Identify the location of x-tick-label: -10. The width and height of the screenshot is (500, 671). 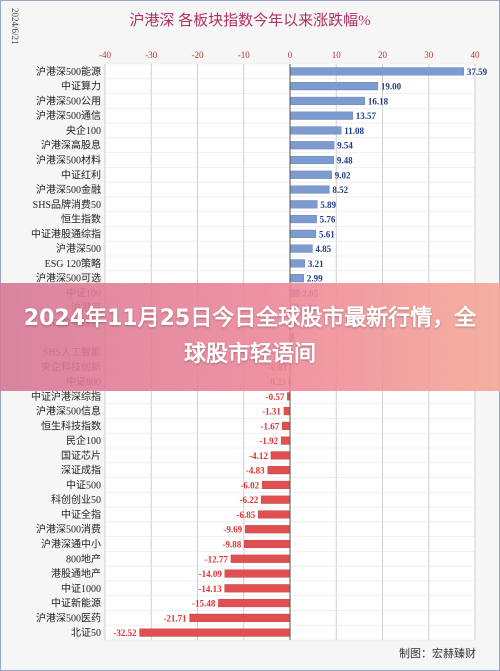
(244, 55).